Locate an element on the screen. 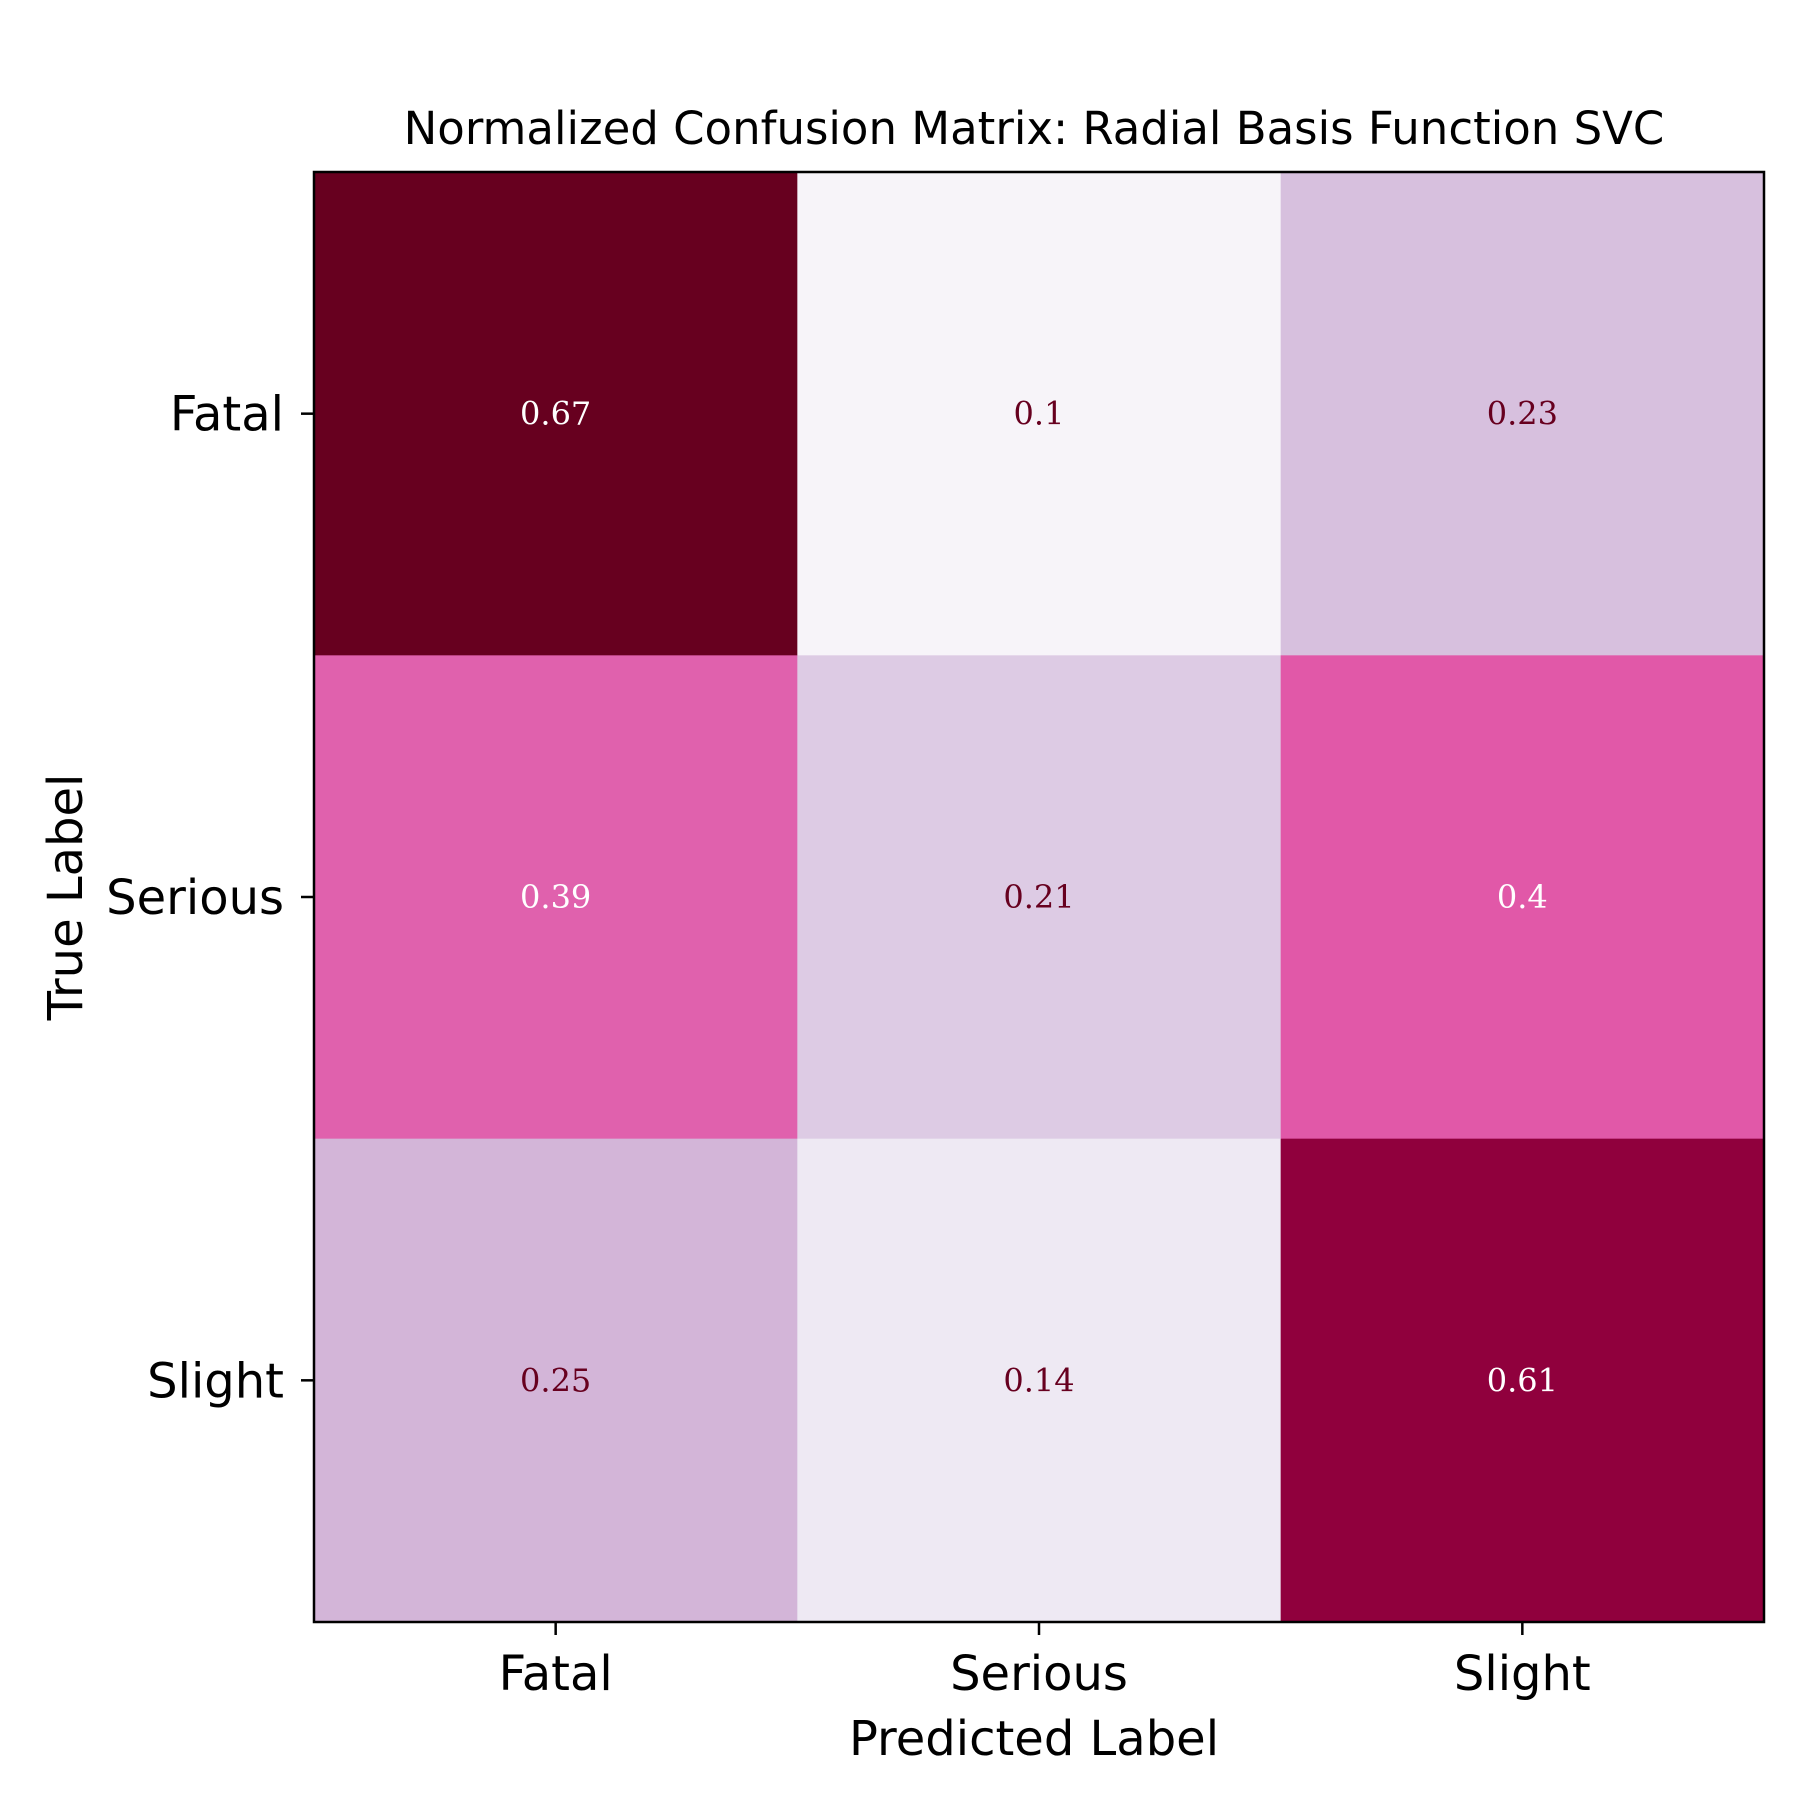  y-tick-label: Fatal is located at coordinates (227, 415).